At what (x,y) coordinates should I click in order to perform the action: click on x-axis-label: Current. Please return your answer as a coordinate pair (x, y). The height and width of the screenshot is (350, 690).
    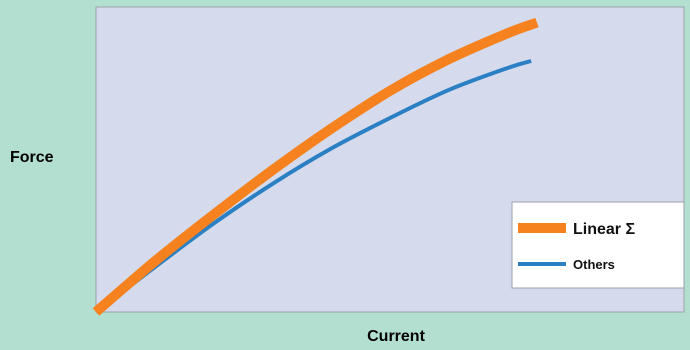
    Looking at the image, I should click on (396, 336).